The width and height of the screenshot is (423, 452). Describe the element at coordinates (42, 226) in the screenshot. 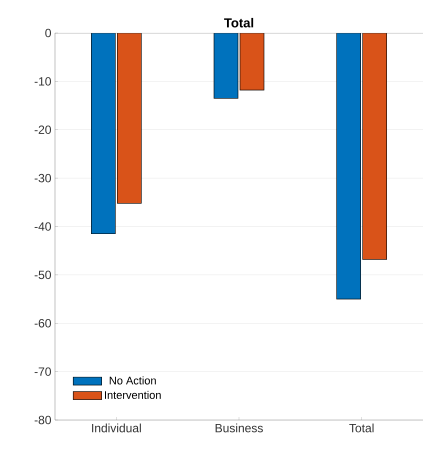

I see `y-tick-label: -40` at that location.